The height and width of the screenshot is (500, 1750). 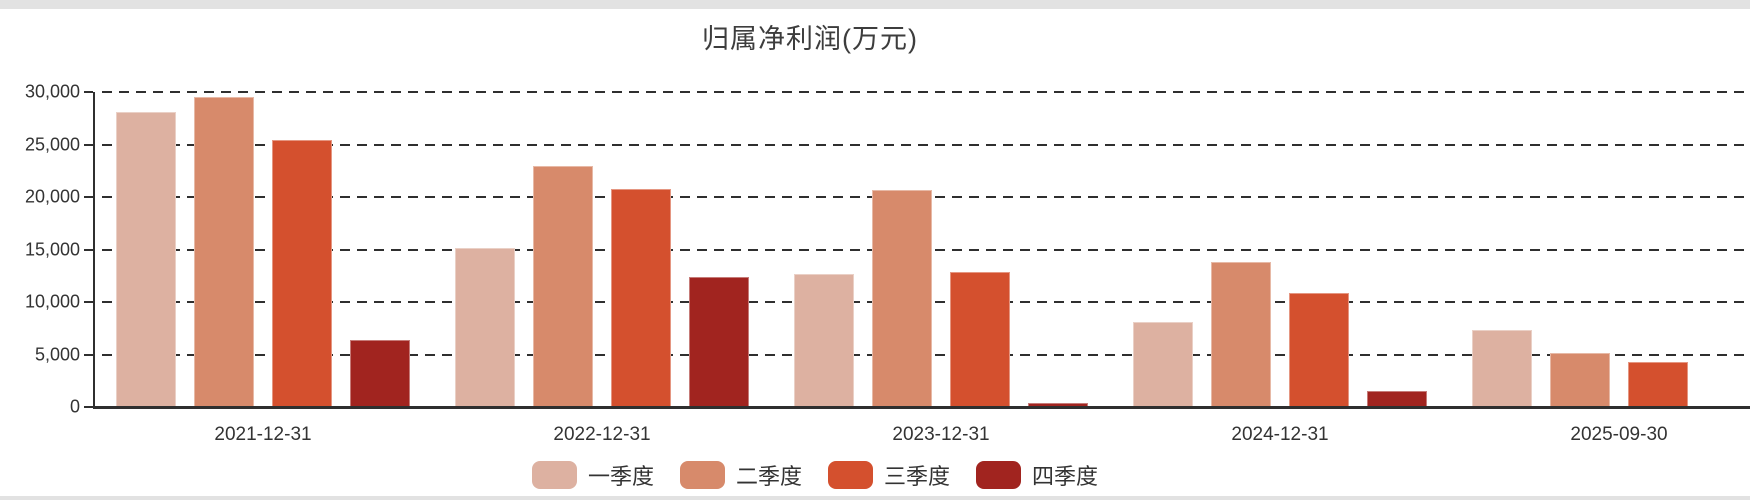 What do you see at coordinates (768, 476) in the screenshot?
I see `legend-label: 二季度` at bounding box center [768, 476].